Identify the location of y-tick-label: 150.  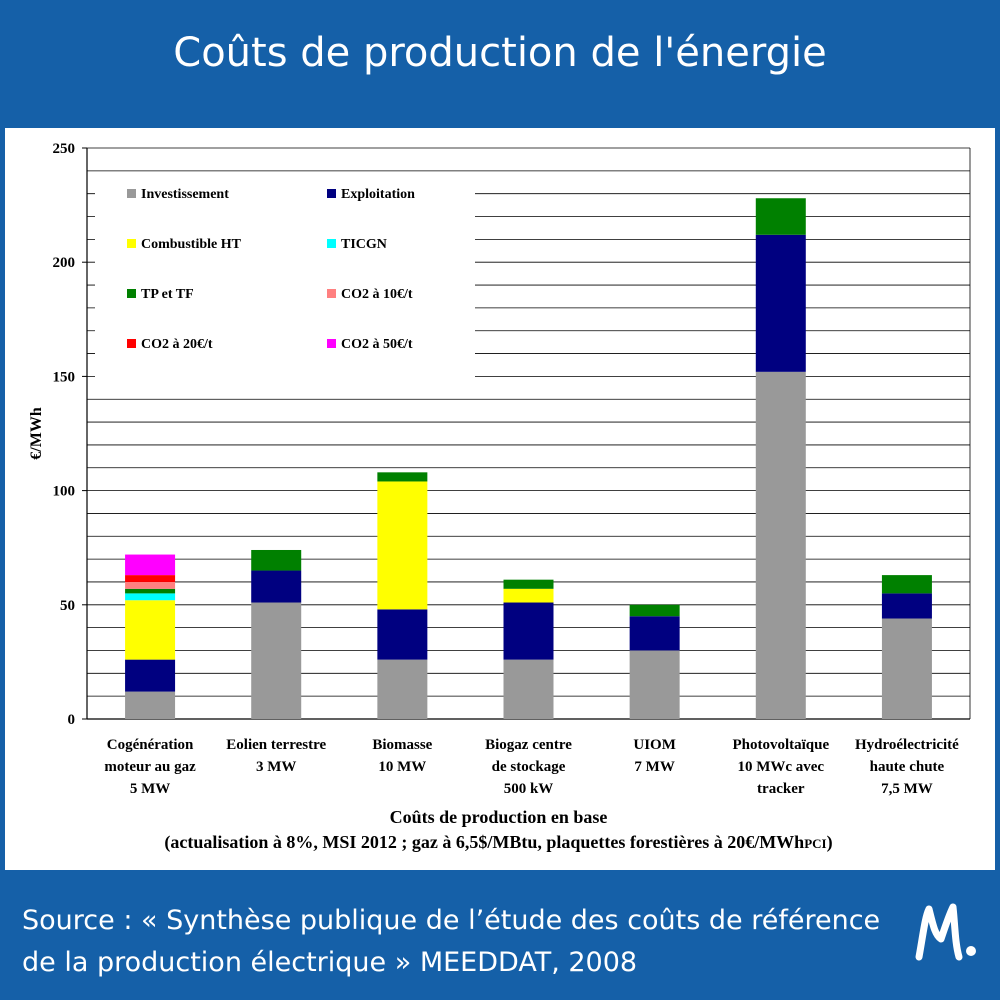
(64, 377).